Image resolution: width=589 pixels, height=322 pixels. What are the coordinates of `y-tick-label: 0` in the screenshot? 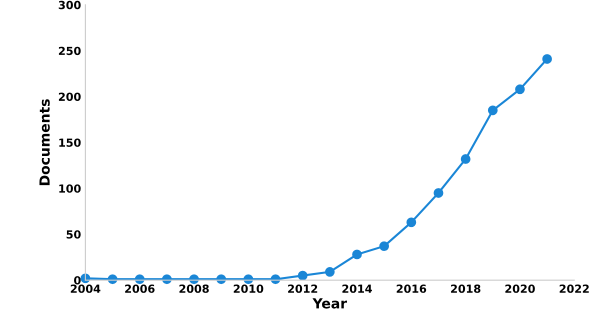 It's located at (77, 280).